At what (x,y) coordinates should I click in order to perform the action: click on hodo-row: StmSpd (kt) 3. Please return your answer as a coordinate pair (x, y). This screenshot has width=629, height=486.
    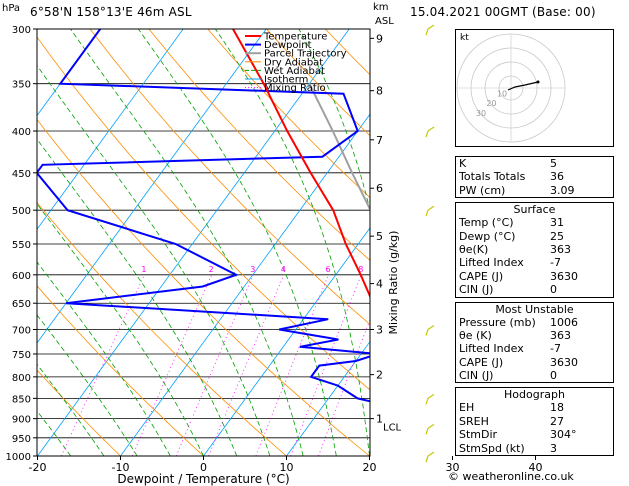
    Looking at the image, I should click on (508, 448).